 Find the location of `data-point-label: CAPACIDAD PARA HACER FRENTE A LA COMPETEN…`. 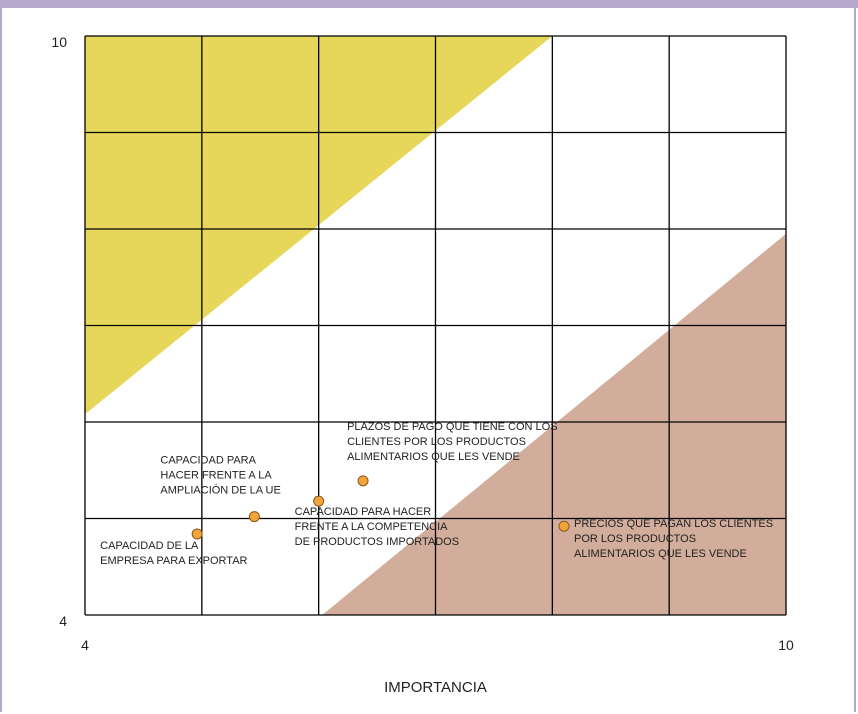

data-point-label: CAPACIDAD PARA HACER FRENTE A LA COMPETEN… is located at coordinates (377, 527).